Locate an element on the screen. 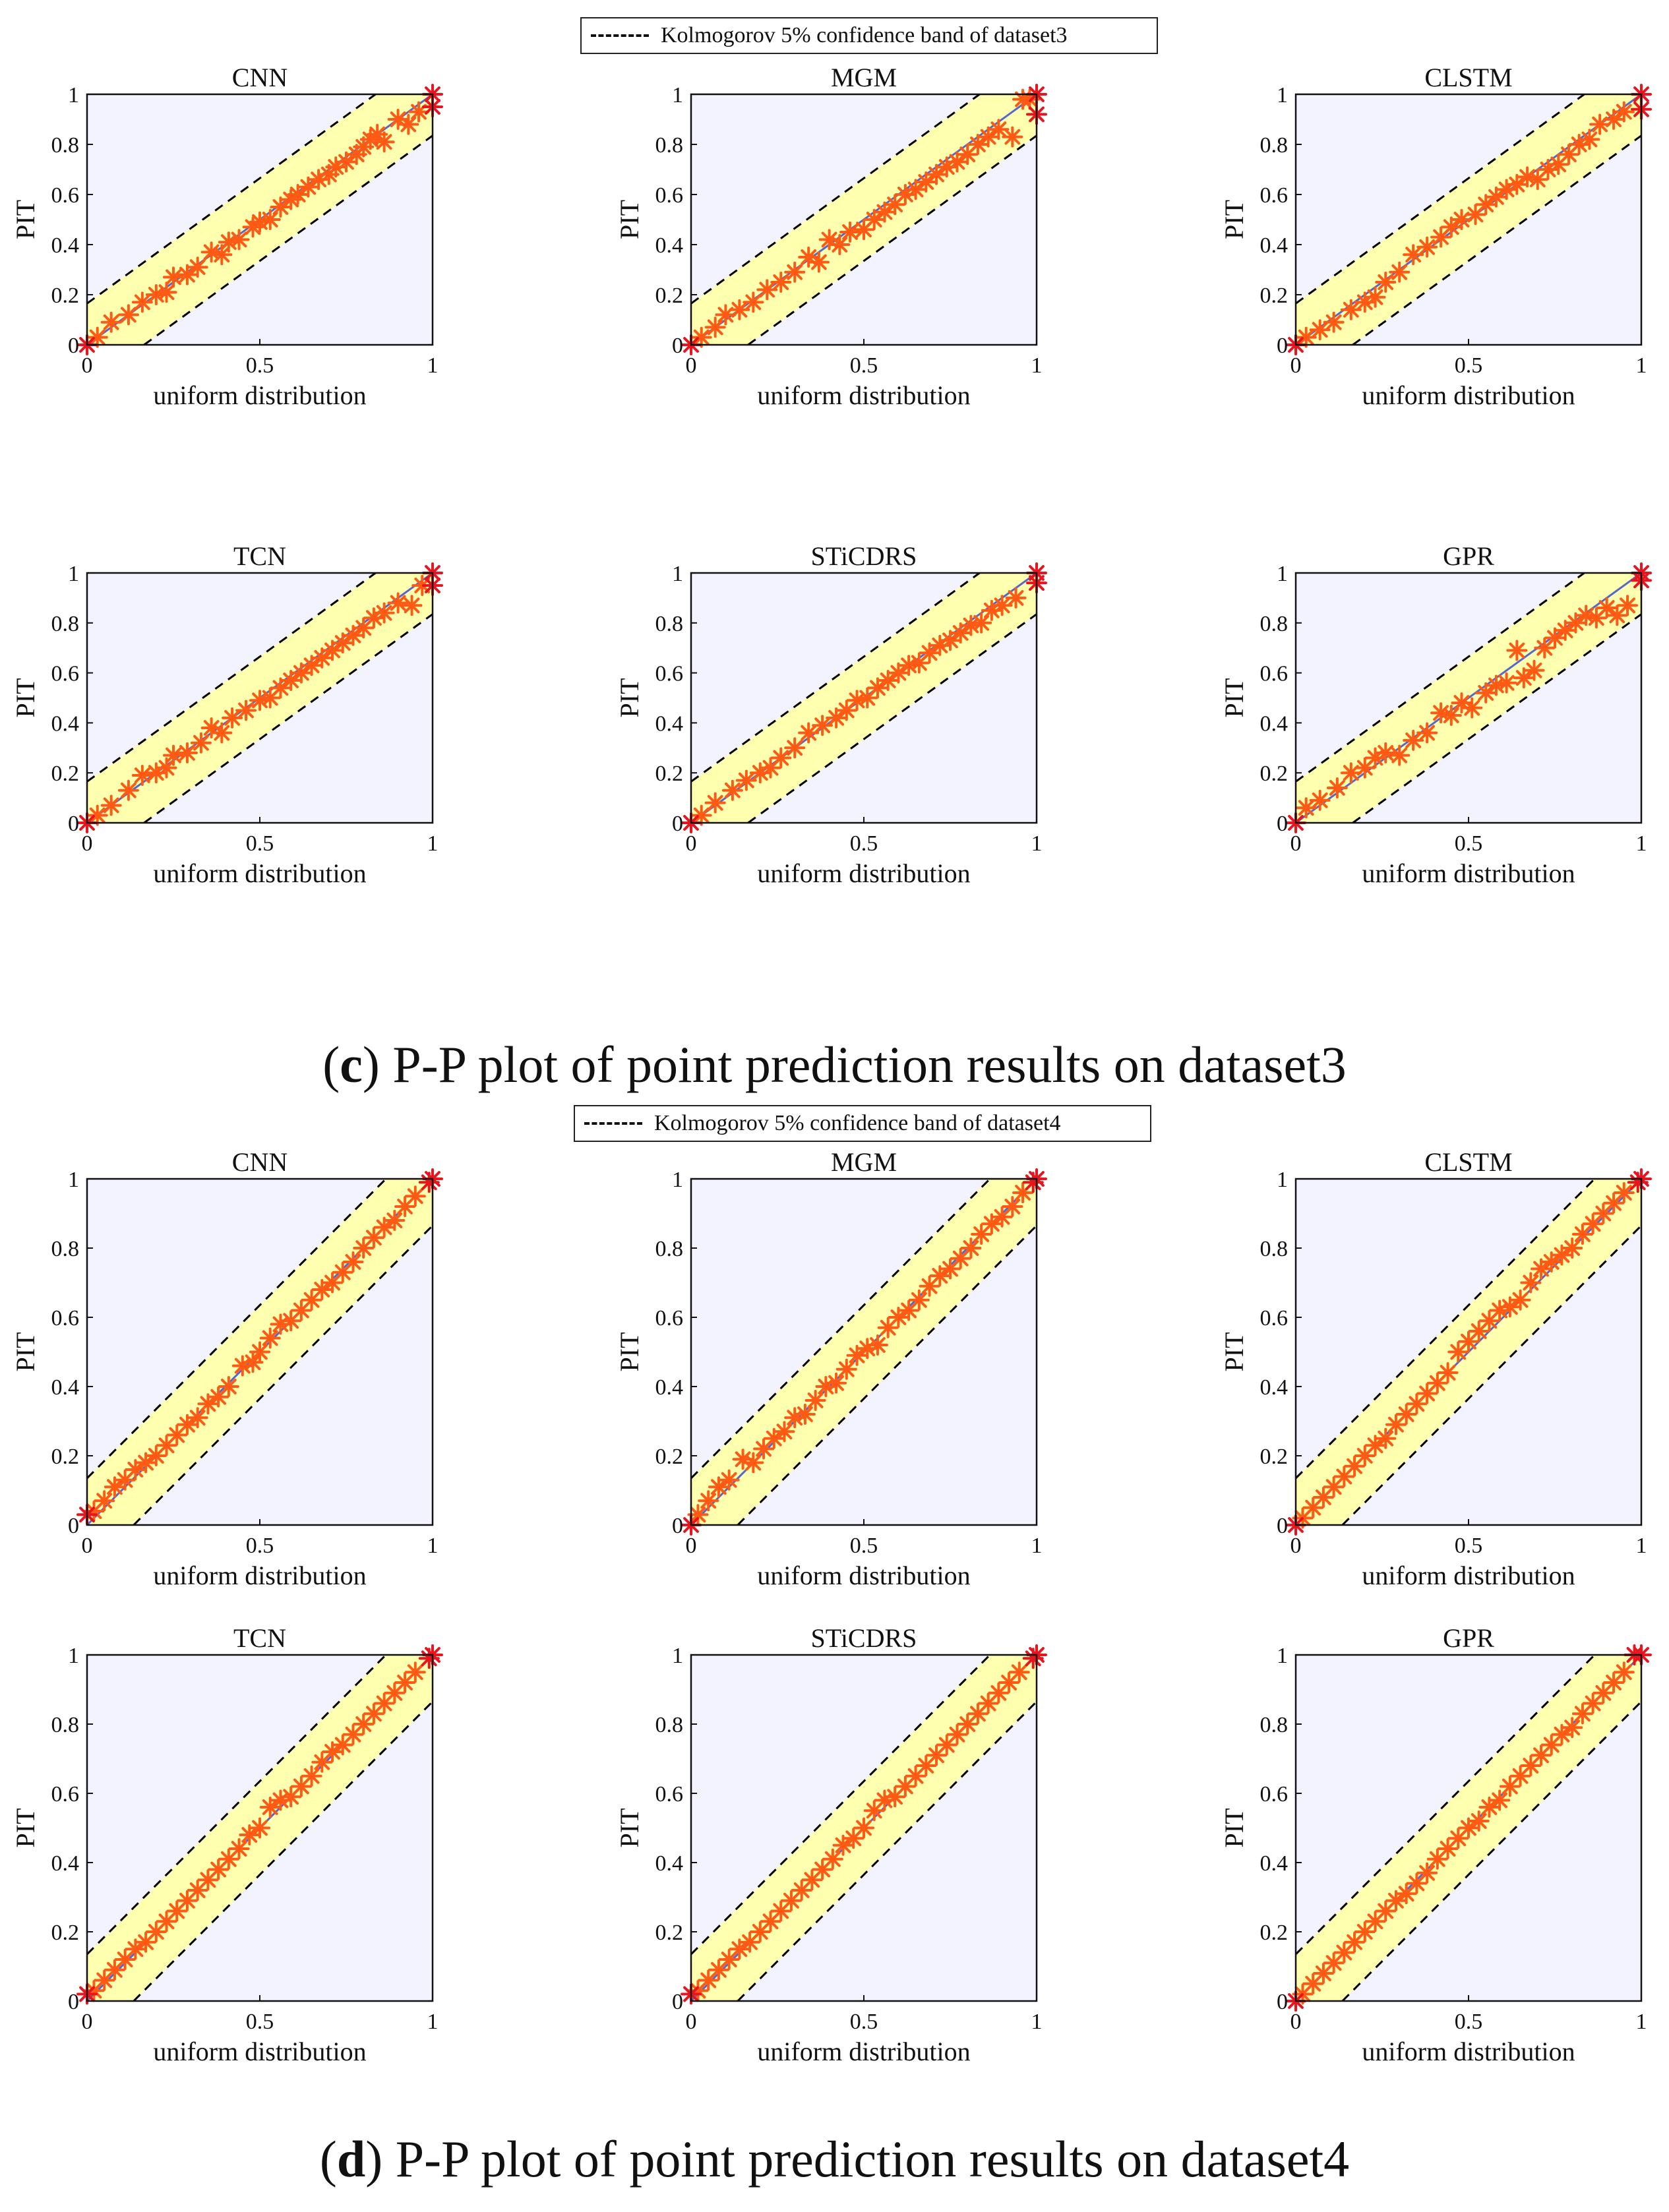  y-tick-label: 0.4 is located at coordinates (670, 1863).